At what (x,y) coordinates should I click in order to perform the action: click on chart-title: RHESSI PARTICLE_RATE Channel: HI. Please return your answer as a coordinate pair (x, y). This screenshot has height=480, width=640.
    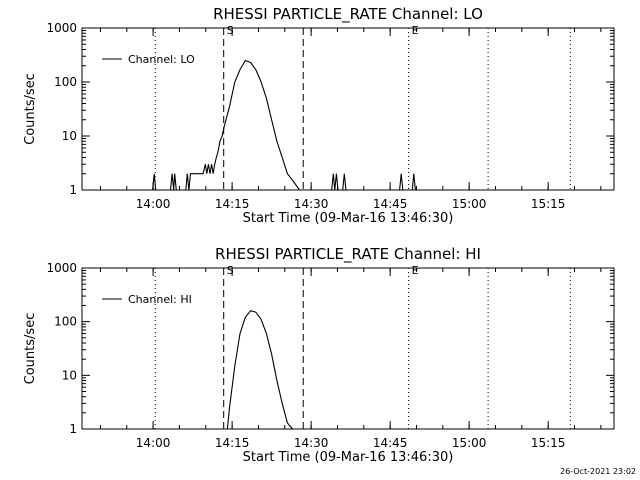
    Looking at the image, I should click on (348, 254).